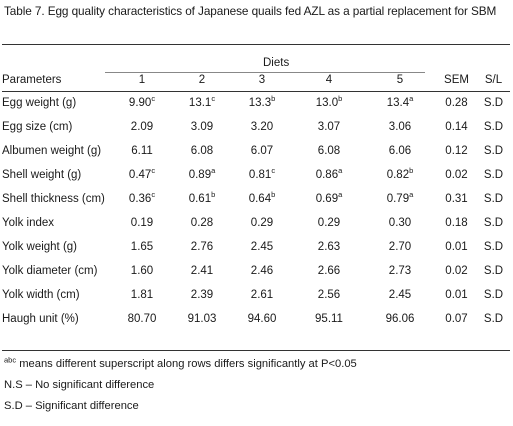 Image resolution: width=513 pixels, height=426 pixels. I want to click on diet-5-value-cell: 6.06, so click(400, 151).